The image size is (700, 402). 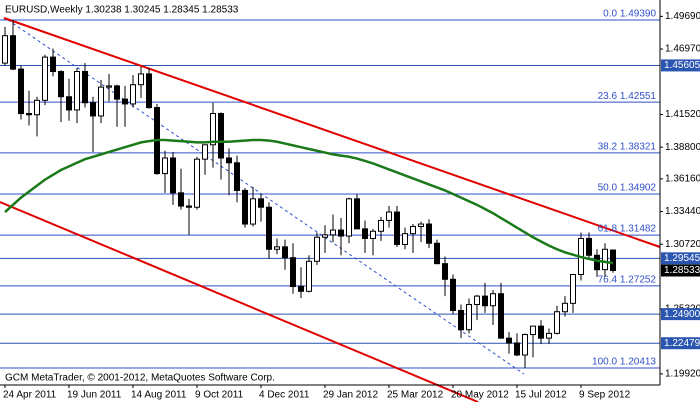 I want to click on x-tick-label: 9 Sep 2012, so click(x=605, y=395).